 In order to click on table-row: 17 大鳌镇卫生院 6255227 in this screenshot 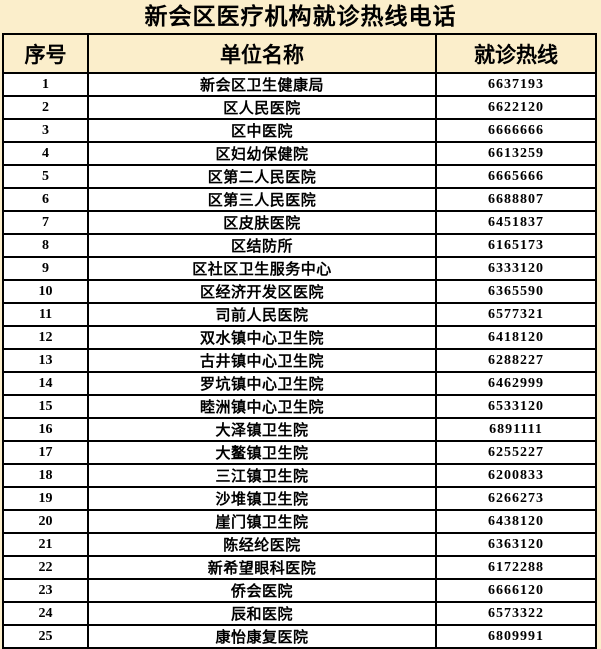, I will do `click(299, 452)`.